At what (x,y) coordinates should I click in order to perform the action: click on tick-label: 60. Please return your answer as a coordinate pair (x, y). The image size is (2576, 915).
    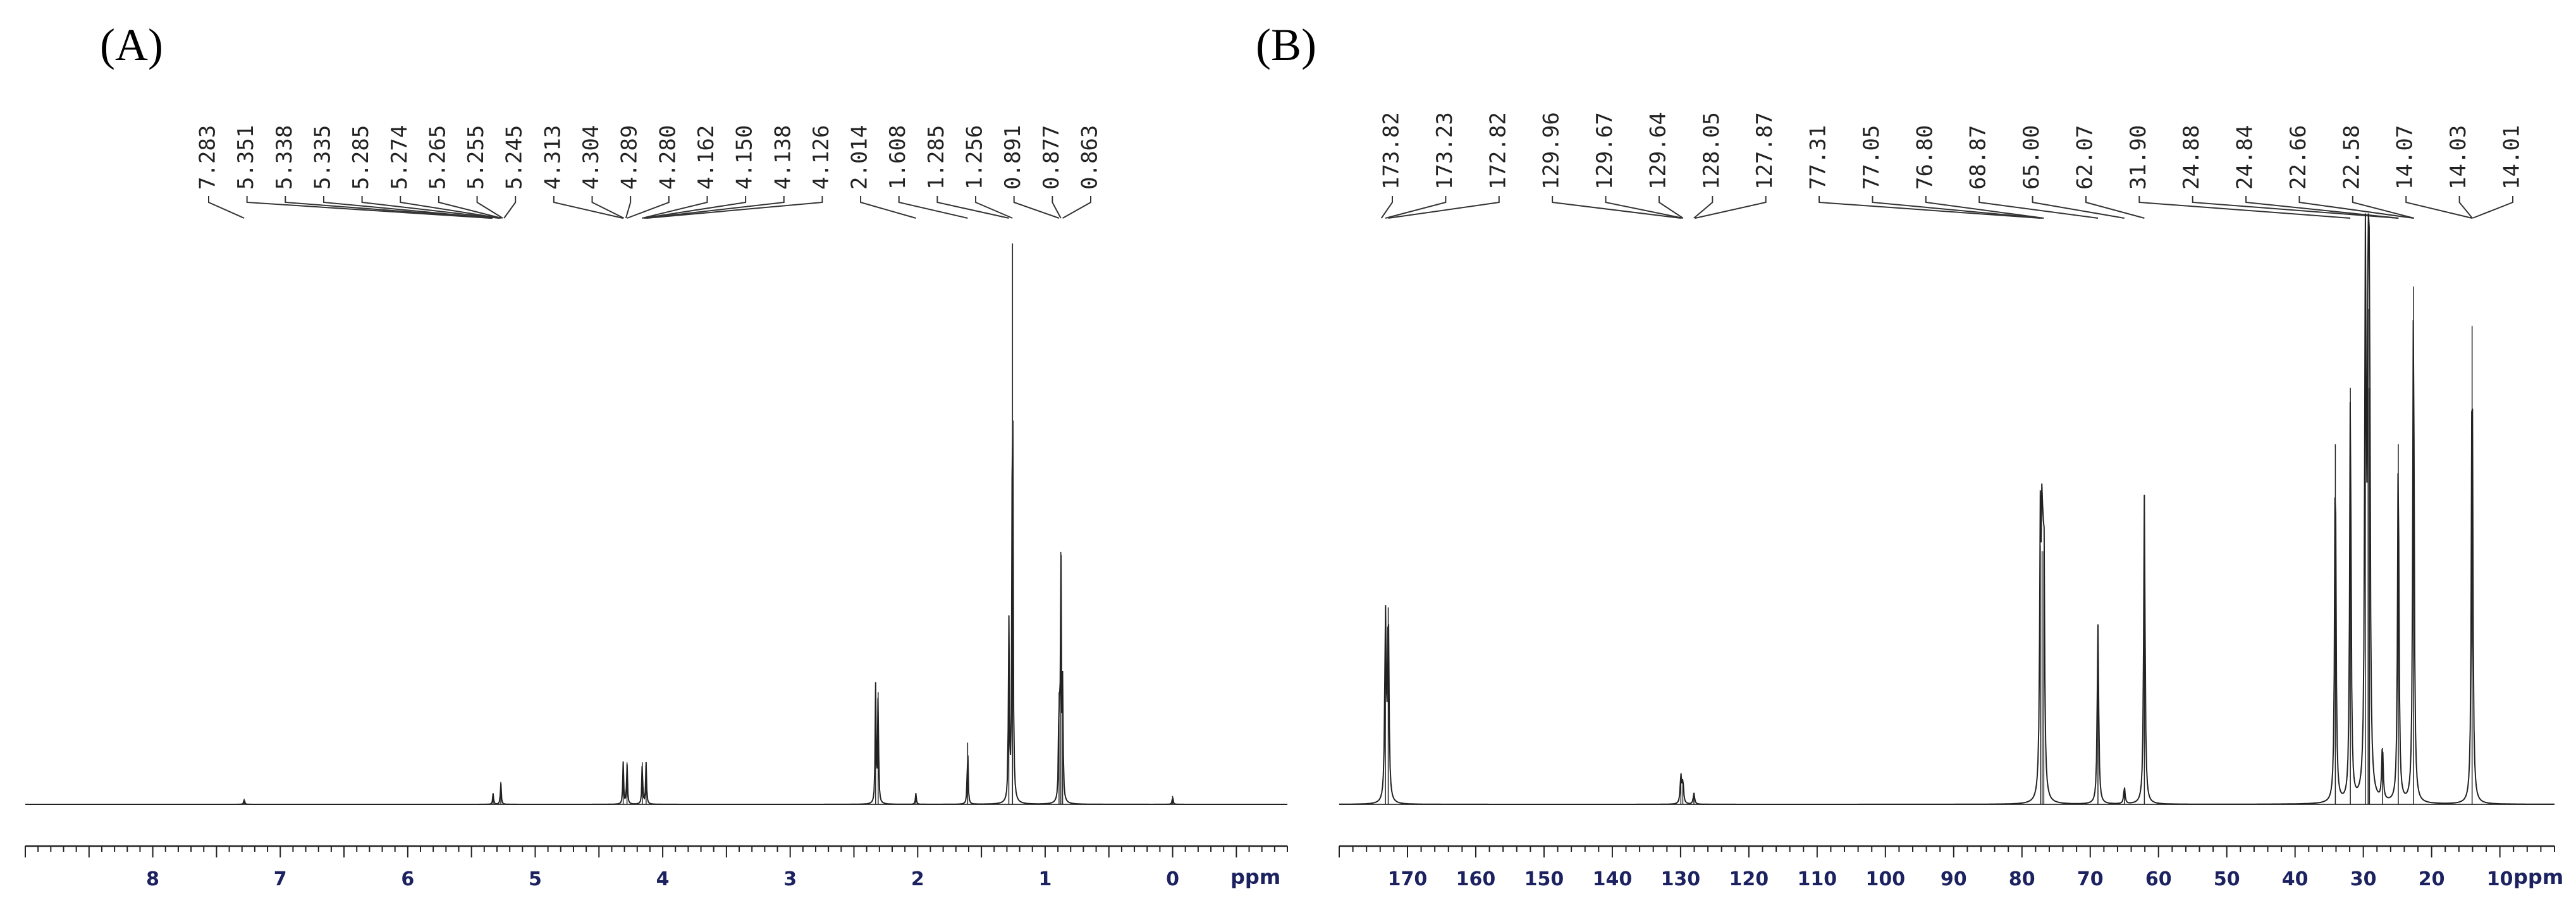
    Looking at the image, I should click on (2158, 879).